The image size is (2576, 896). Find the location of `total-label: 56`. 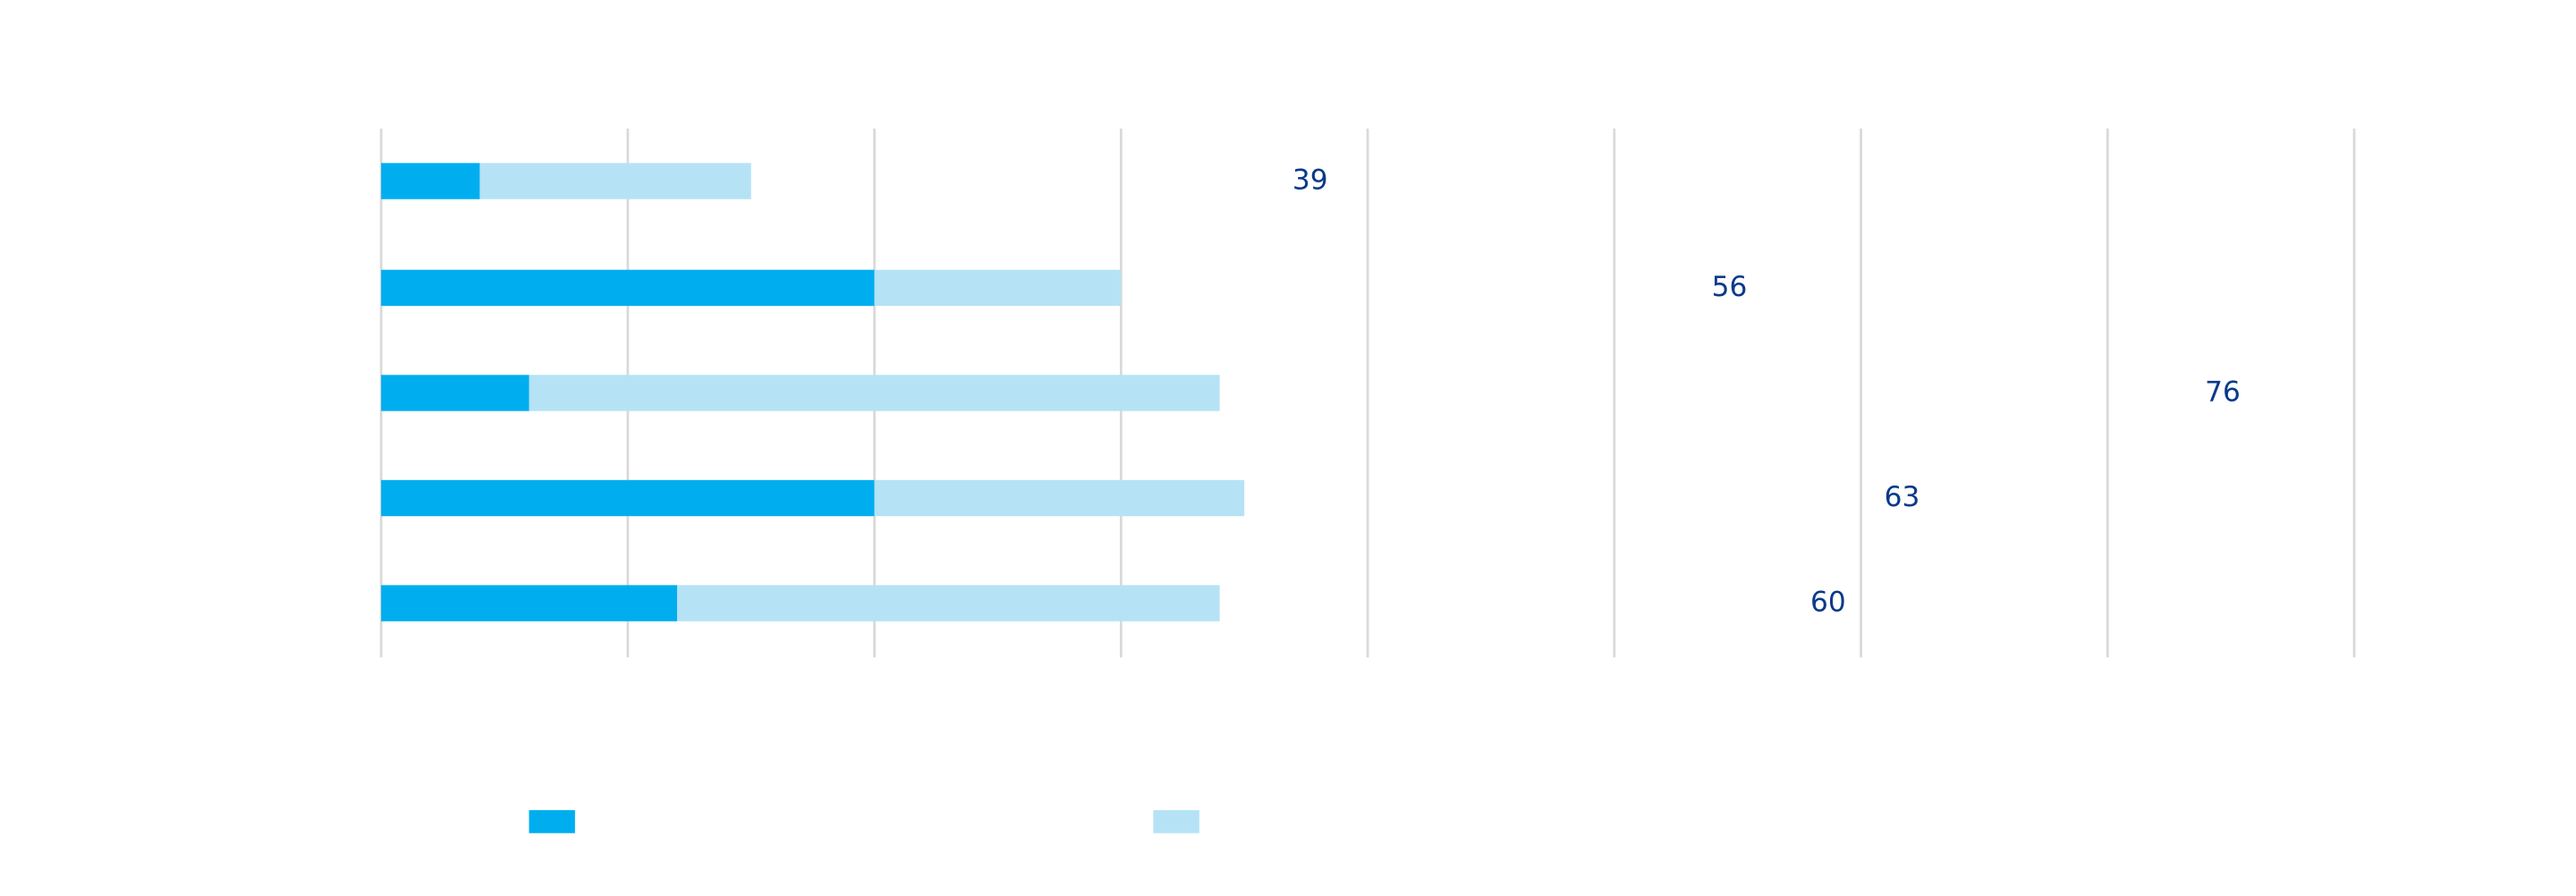

total-label: 56 is located at coordinates (1730, 287).